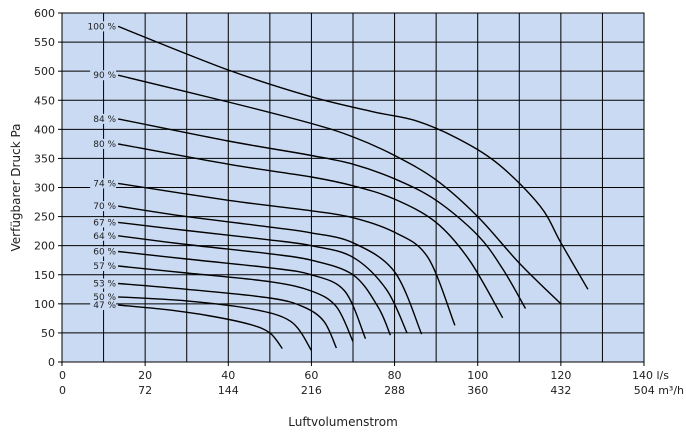 The height and width of the screenshot is (436, 686). What do you see at coordinates (145, 375) in the screenshot?
I see `x-tick-label-ls: 20` at bounding box center [145, 375].